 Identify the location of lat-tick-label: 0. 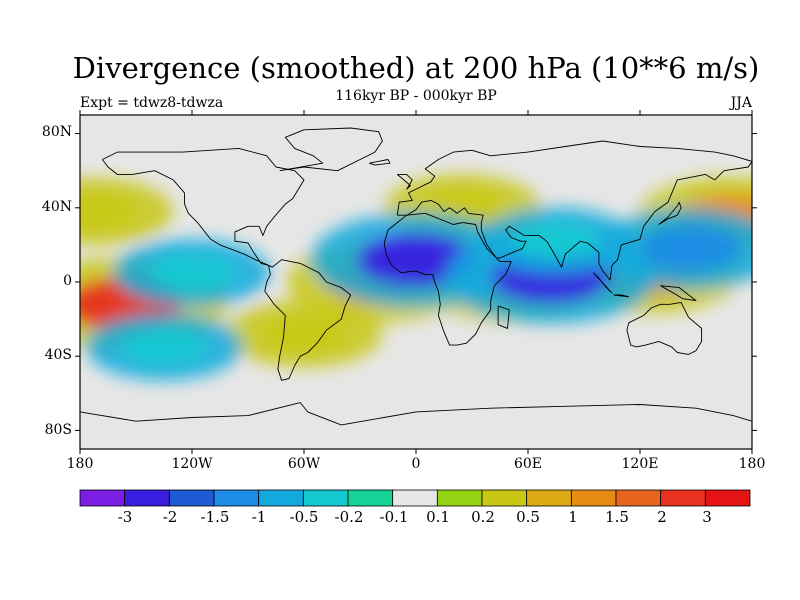
(67, 281).